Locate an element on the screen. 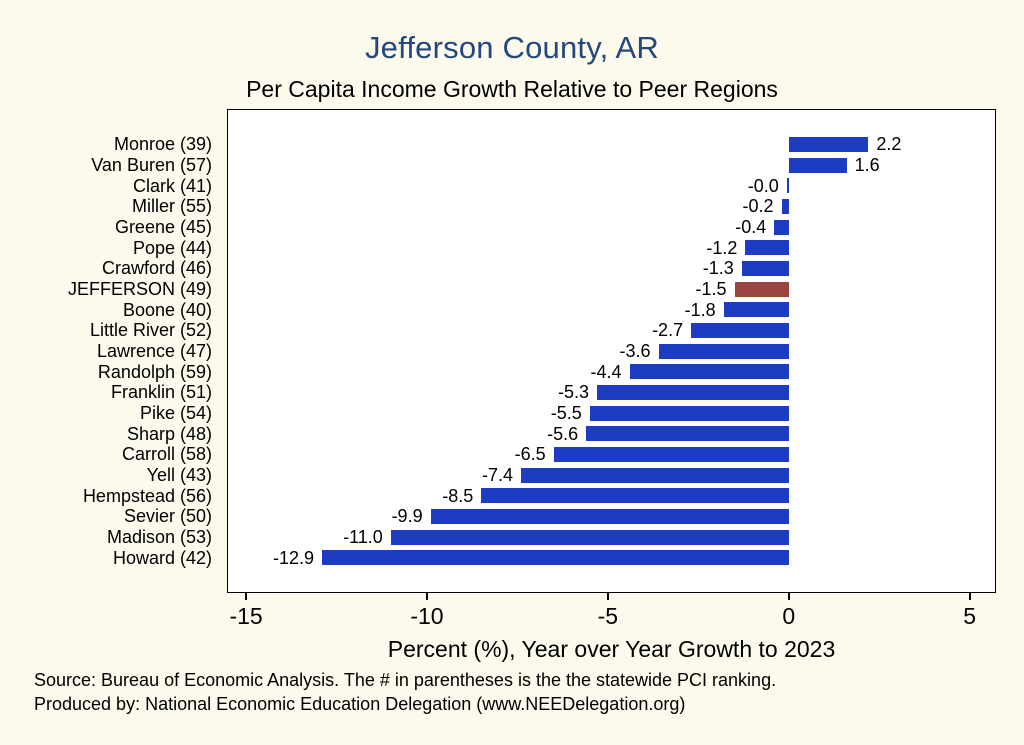 The image size is (1024, 745). bar-value-label: -4.4 is located at coordinates (606, 371).